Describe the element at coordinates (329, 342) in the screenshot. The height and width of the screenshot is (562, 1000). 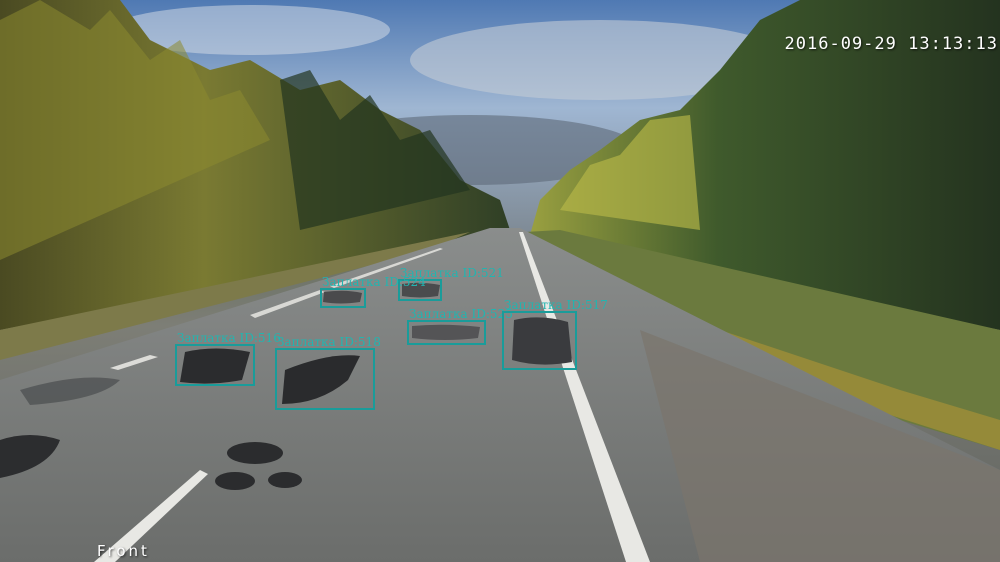
I see `detection-label-518: Заплатка ID:518` at that location.